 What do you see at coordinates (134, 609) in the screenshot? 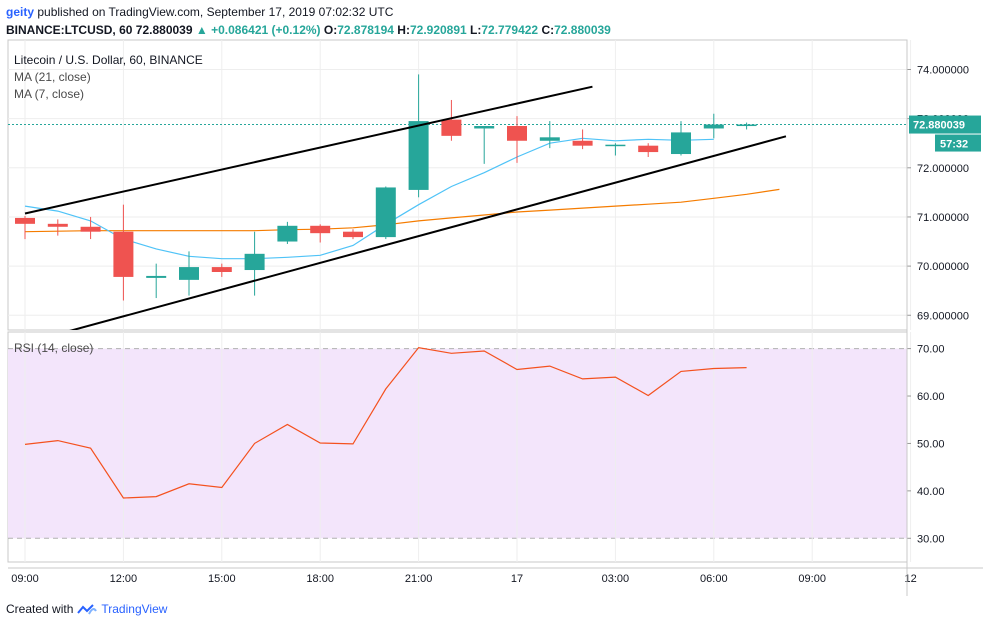
I see `tradingview-brand: TradingView` at bounding box center [134, 609].